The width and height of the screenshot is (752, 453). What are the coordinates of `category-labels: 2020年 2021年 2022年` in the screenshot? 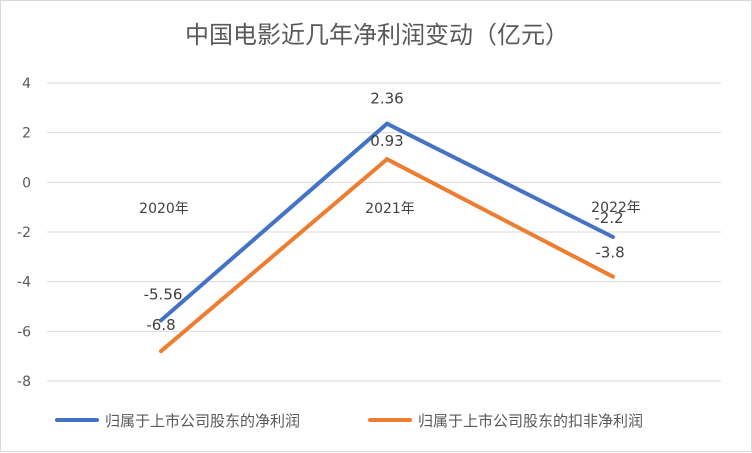 It's located at (390, 208).